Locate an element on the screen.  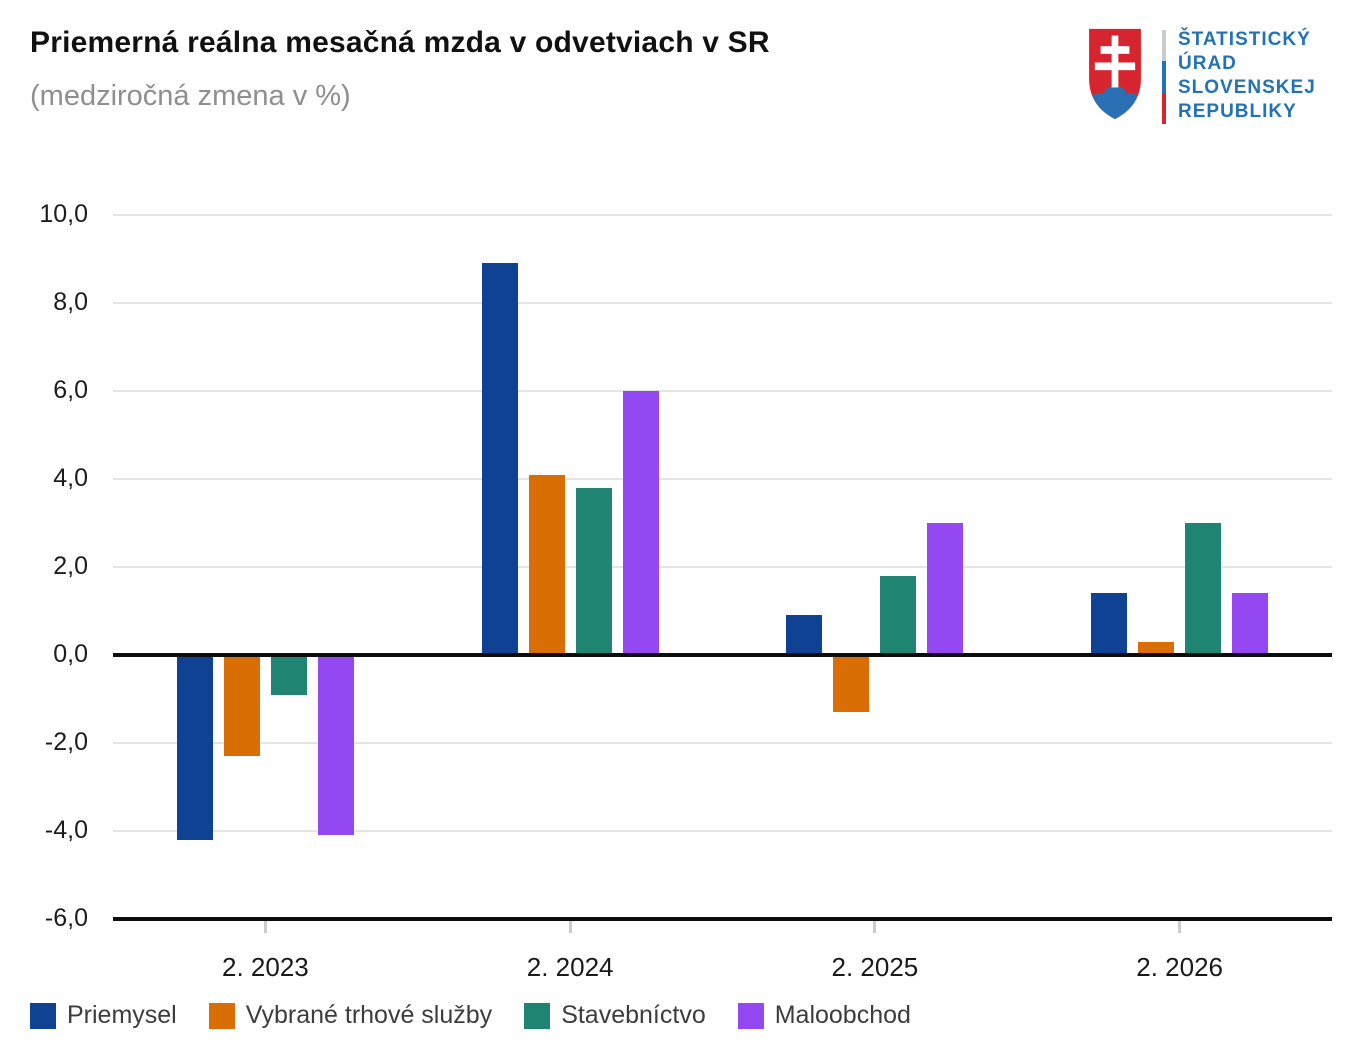
logo-text: ŠTATISTICKÝ ÚRAD SLOVENSKEJ REPUBLIKY is located at coordinates (1247, 76).